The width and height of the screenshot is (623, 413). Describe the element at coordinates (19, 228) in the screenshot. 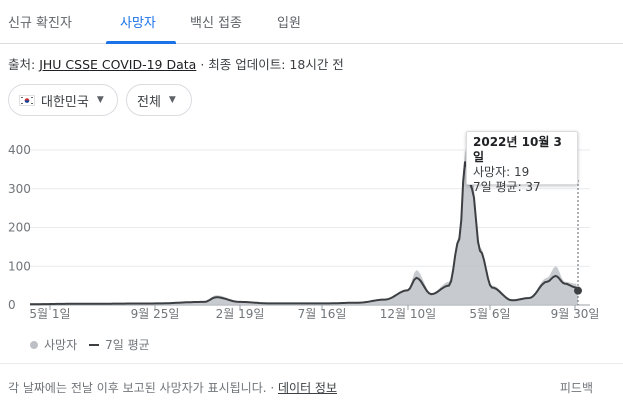

I see `y-tick-label: 200` at that location.